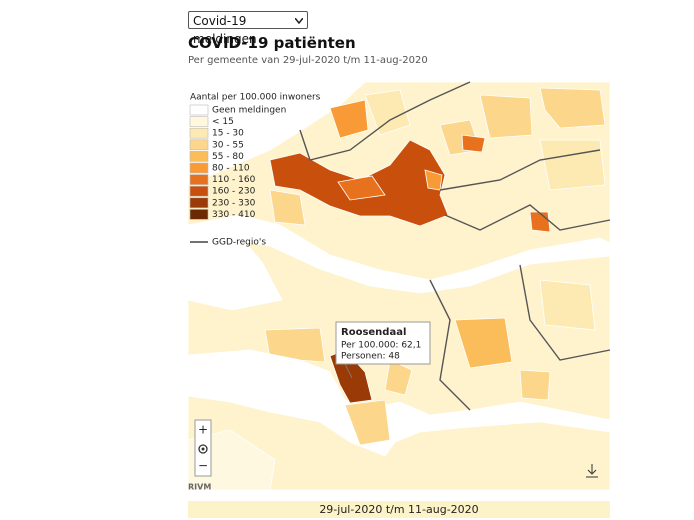  Describe the element at coordinates (223, 122) in the screenshot. I see `legend-label: < 15` at that location.